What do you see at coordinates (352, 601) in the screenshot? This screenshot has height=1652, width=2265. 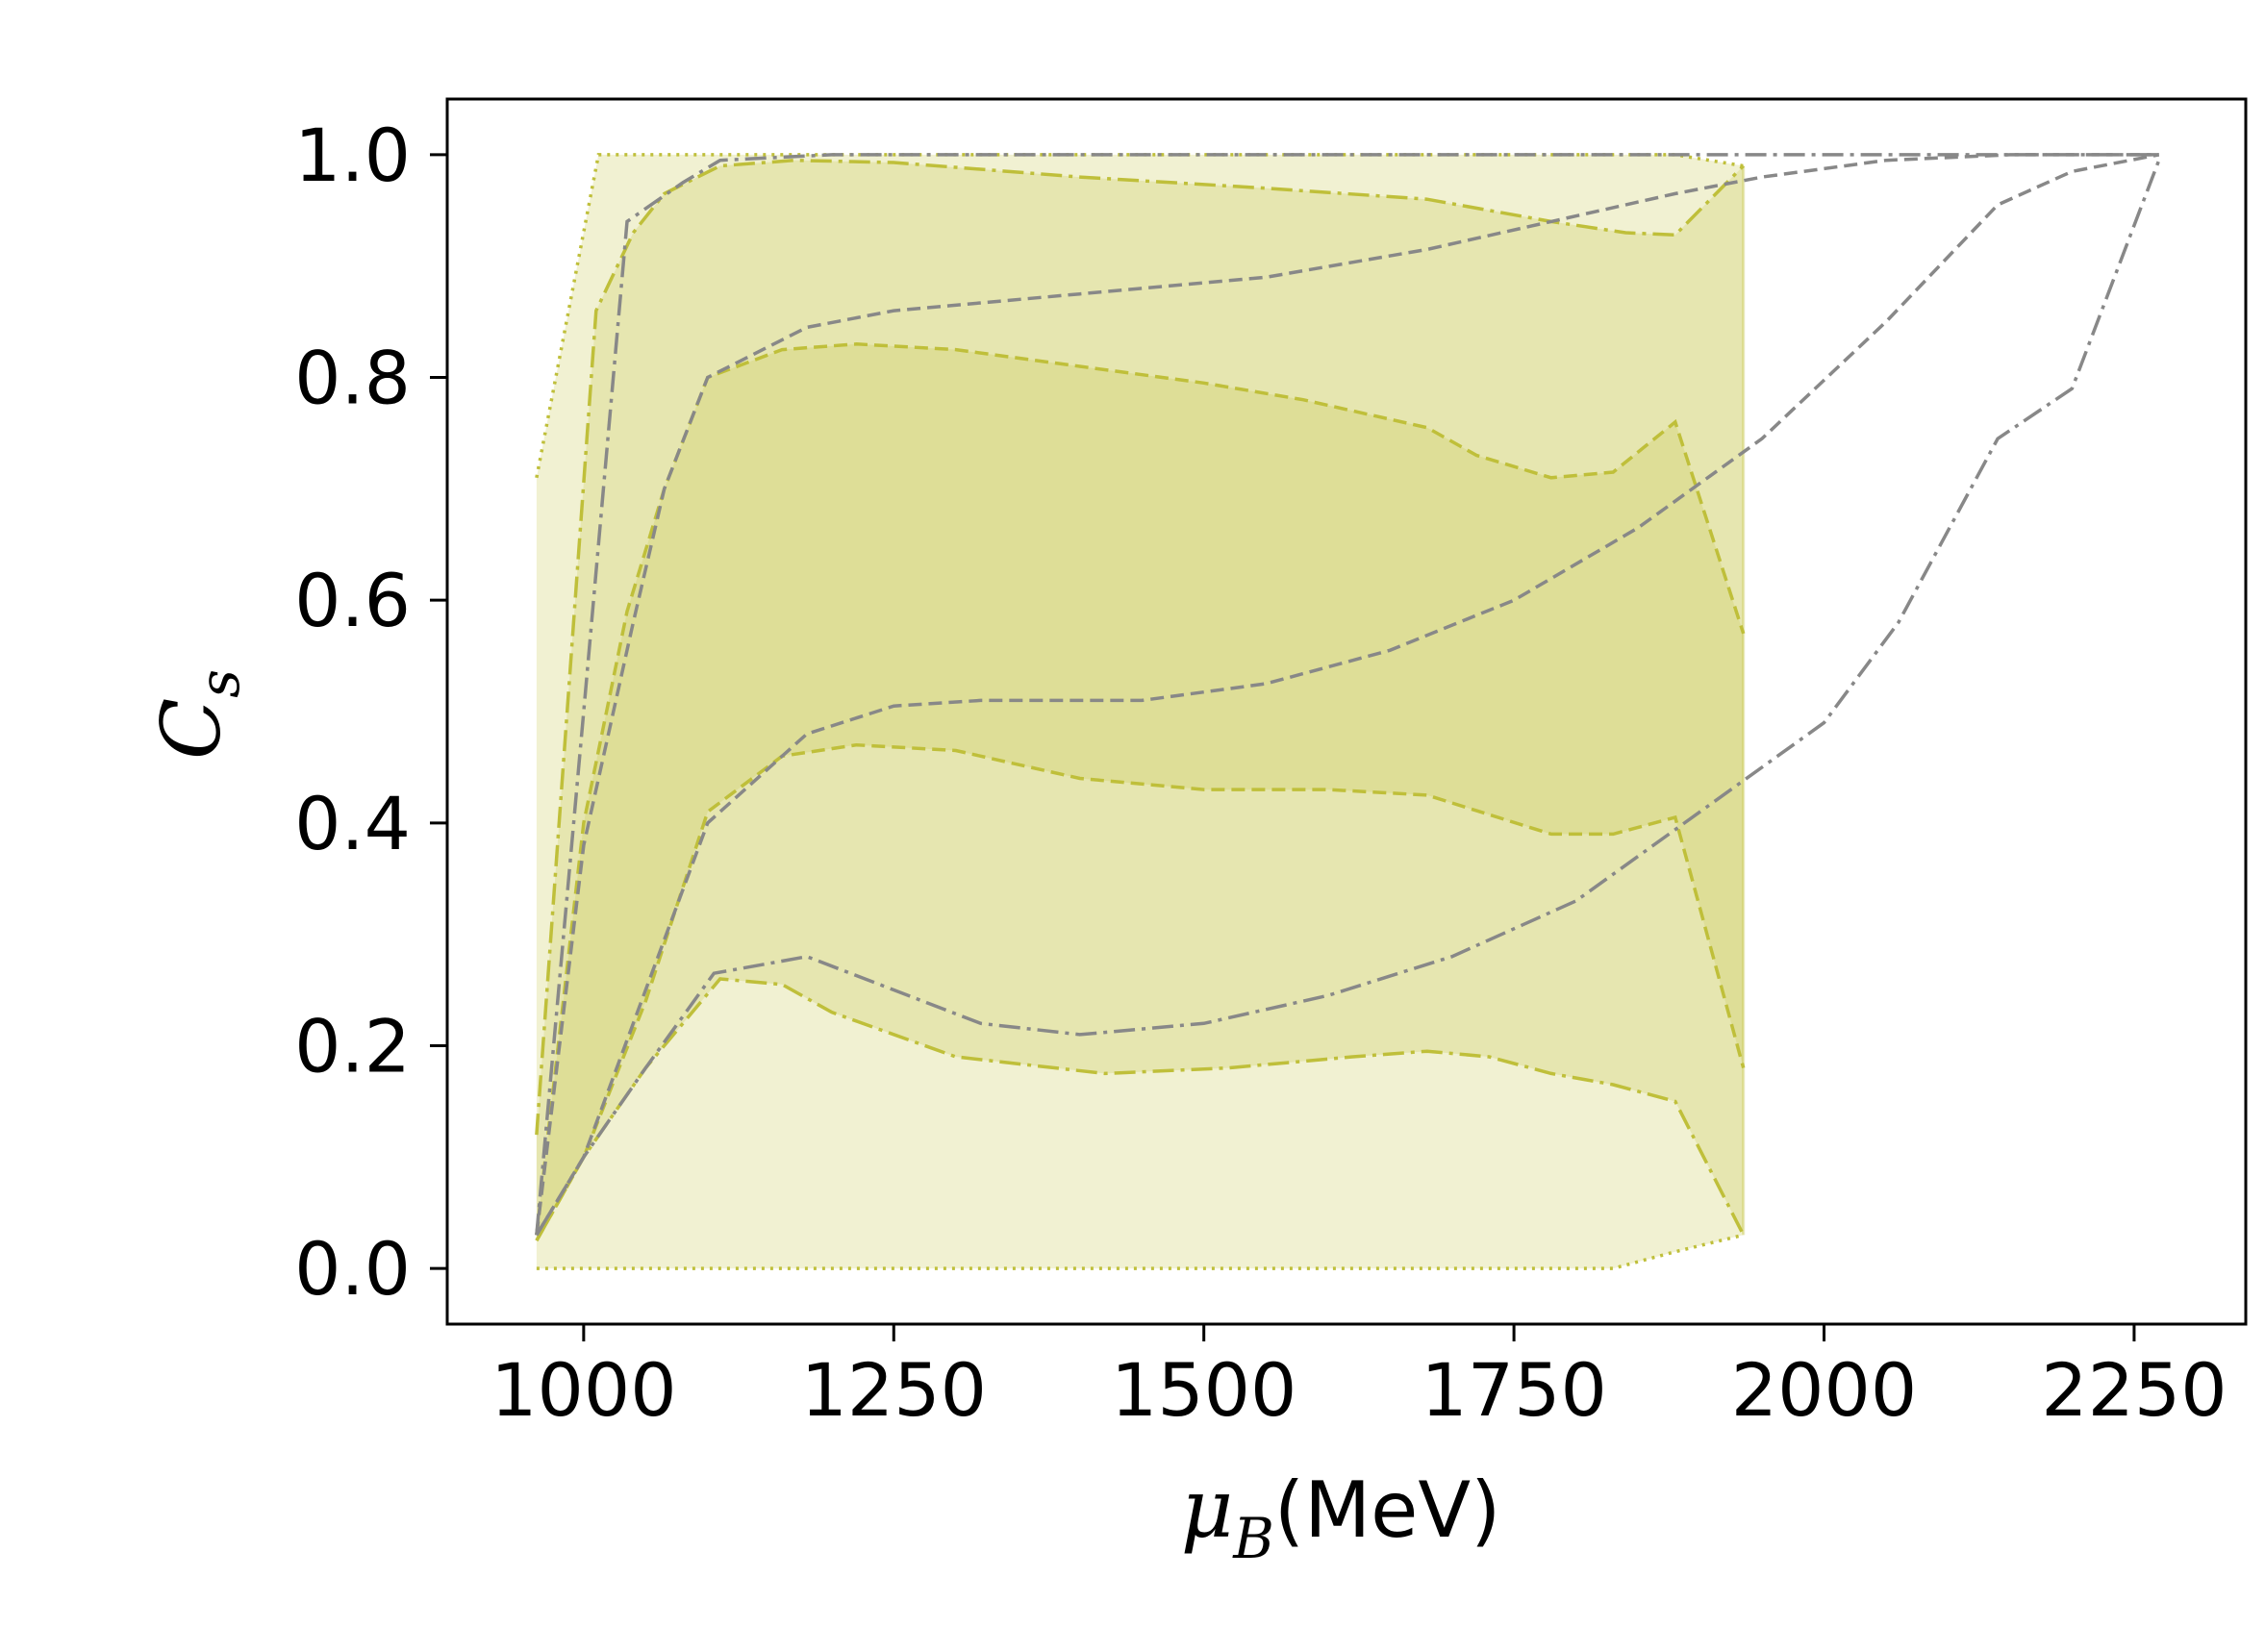 I see `y-tick-label-3: 0.6` at bounding box center [352, 601].